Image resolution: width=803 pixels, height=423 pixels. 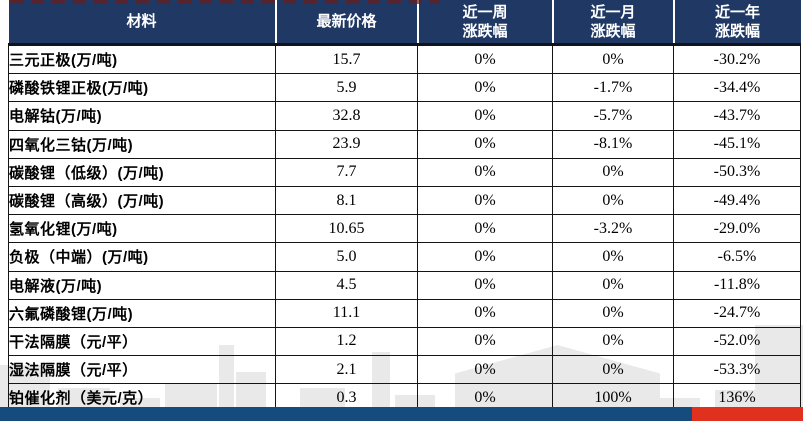 I want to click on column-header-material: 材料, so click(x=142, y=23).